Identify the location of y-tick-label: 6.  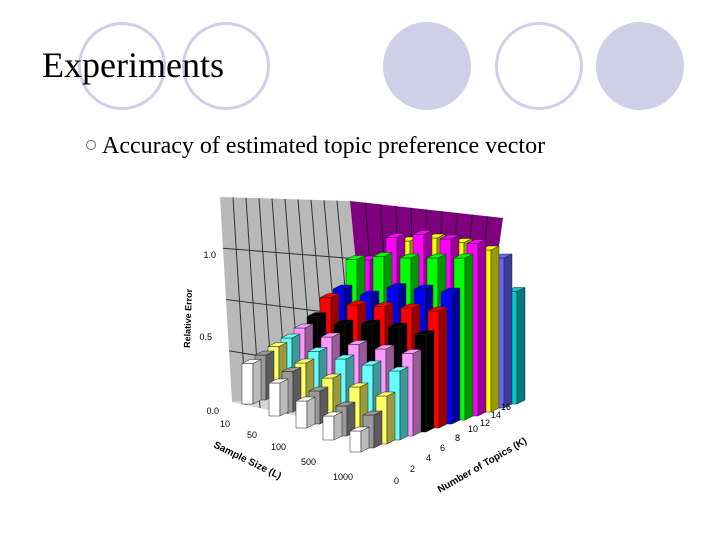
(442, 448).